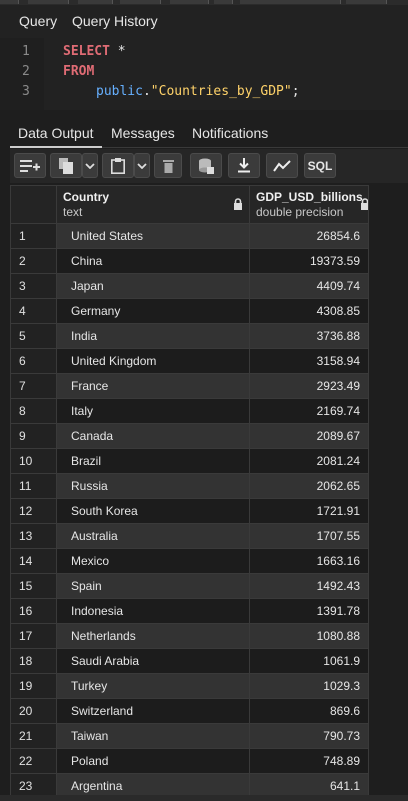  Describe the element at coordinates (33, 486) in the screenshot. I see `row-number: 11` at that location.